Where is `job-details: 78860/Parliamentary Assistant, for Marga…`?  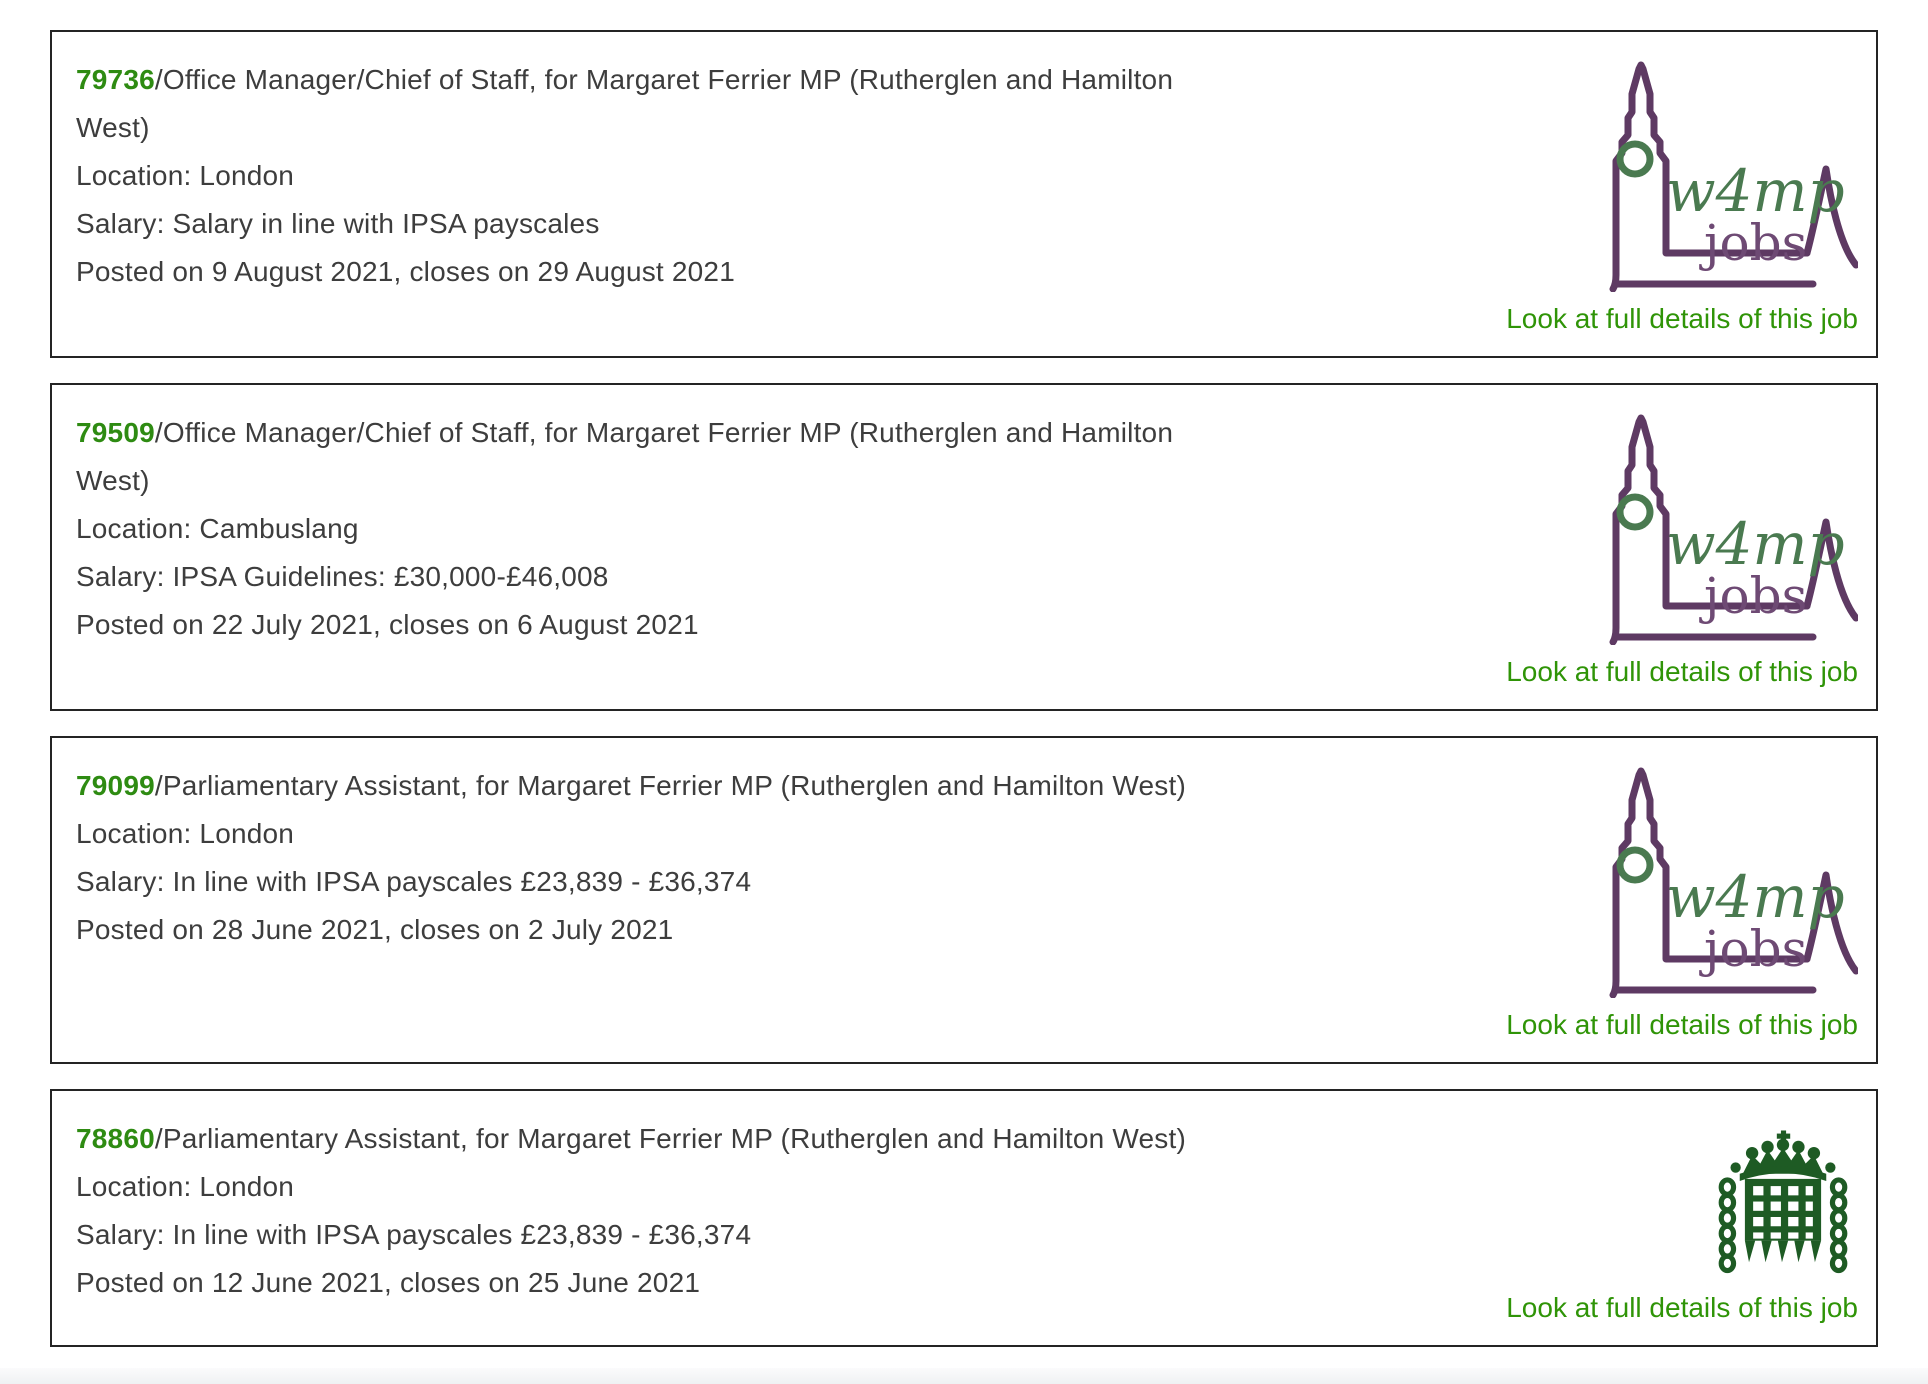 job-details: 78860/Parliamentary Assistant, for Marga… is located at coordinates (631, 1211).